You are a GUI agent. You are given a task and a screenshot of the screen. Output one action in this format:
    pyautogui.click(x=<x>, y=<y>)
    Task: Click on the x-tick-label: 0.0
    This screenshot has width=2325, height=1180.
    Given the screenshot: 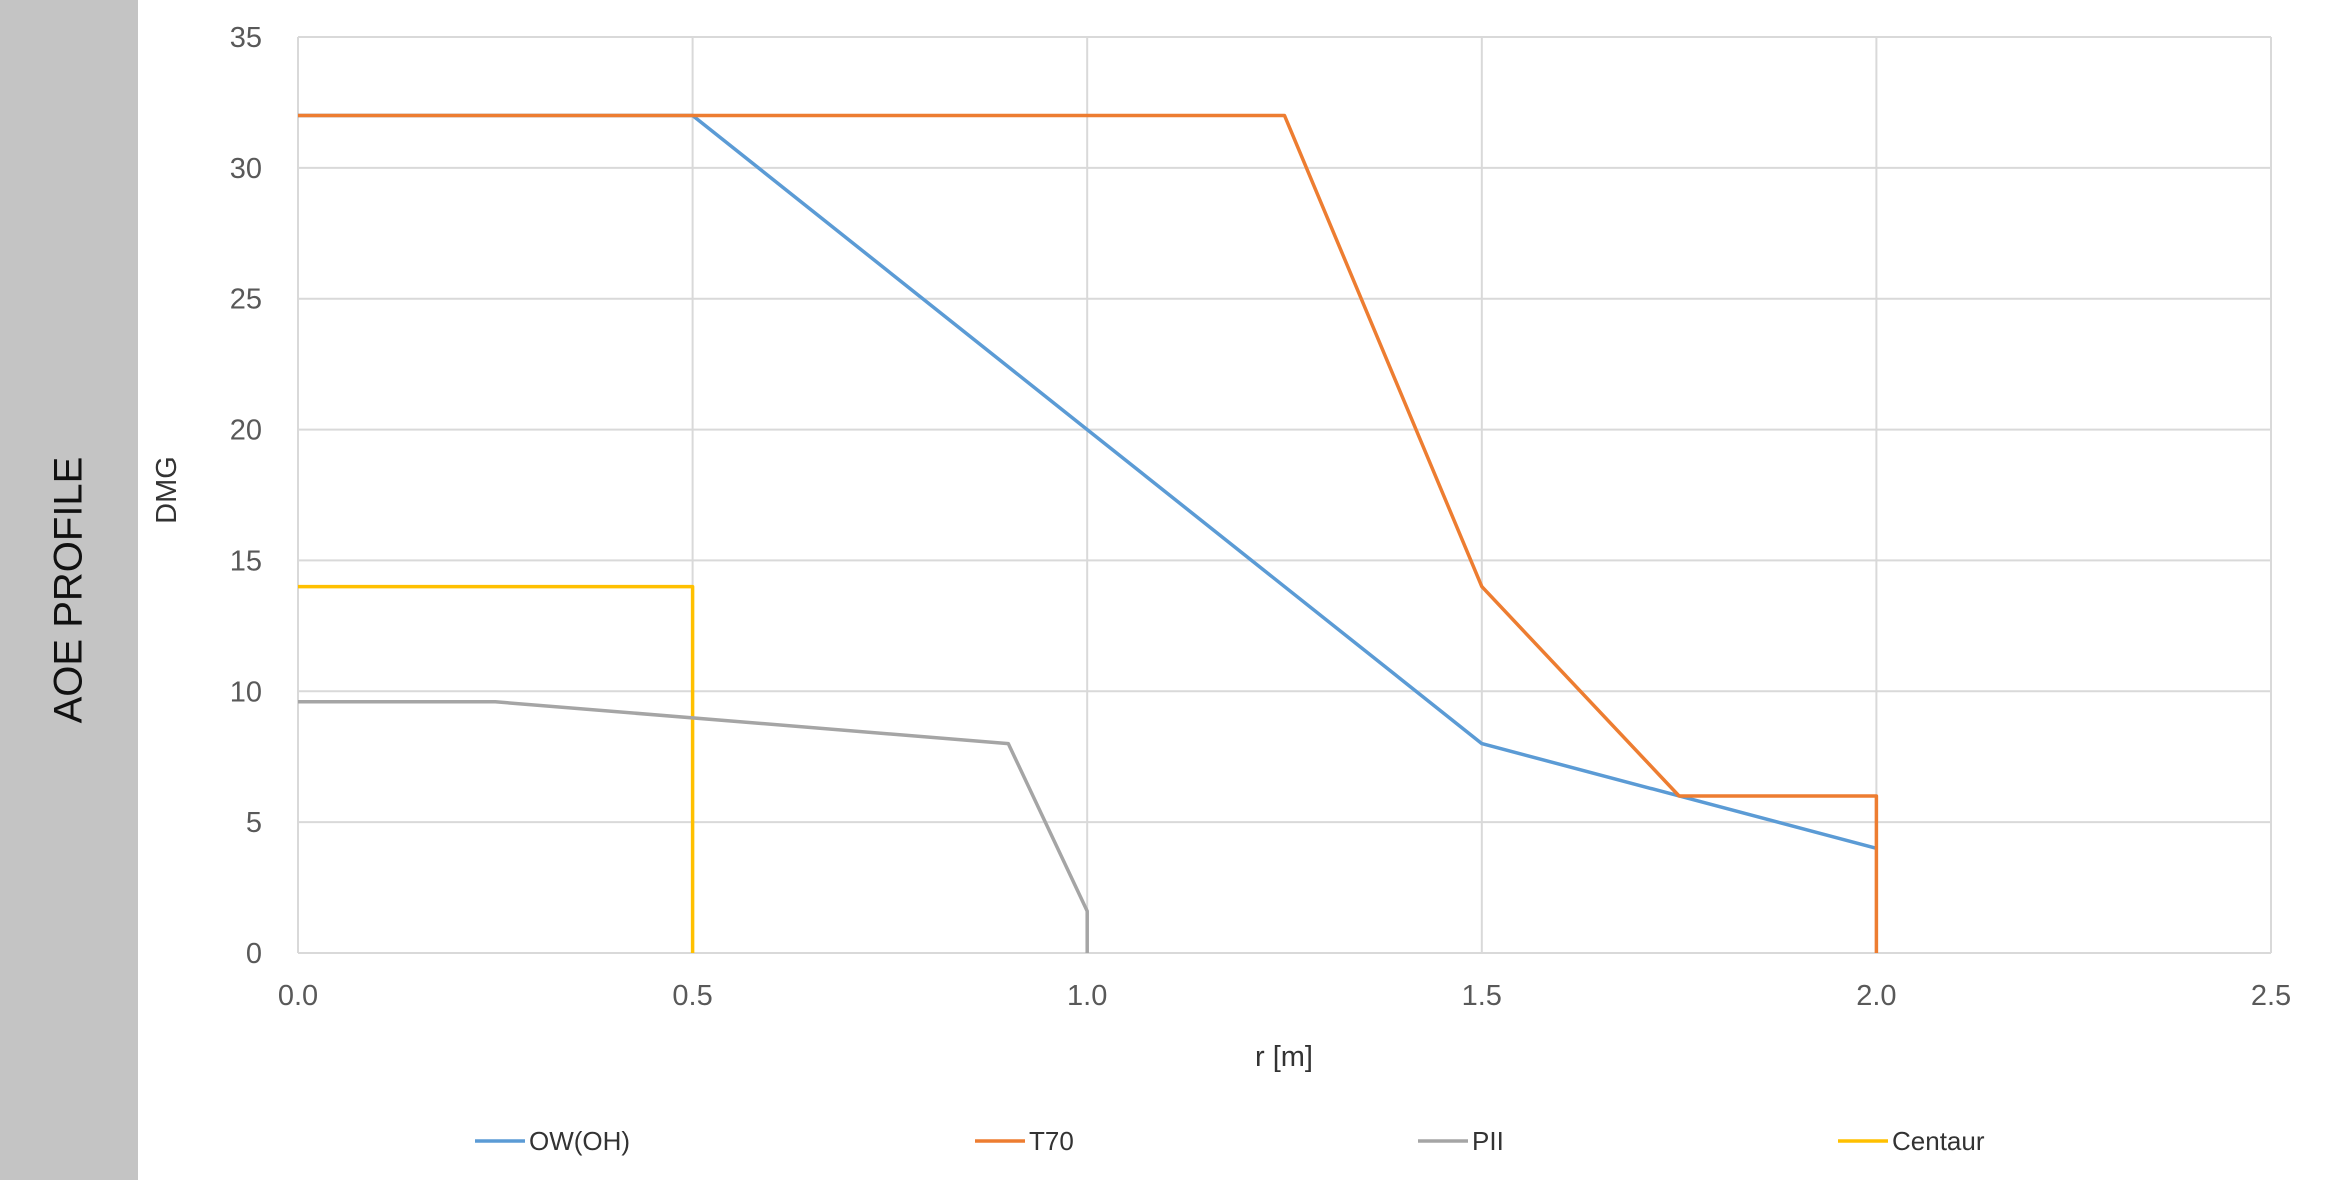 What is the action you would take?
    pyautogui.click(x=298, y=996)
    